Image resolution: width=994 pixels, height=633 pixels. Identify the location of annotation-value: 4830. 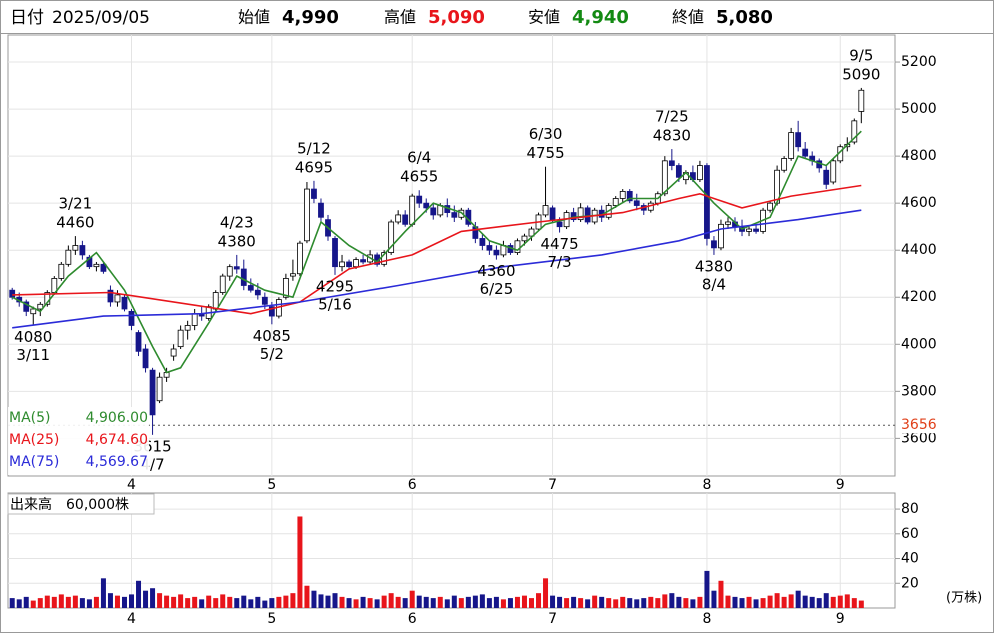
(672, 136).